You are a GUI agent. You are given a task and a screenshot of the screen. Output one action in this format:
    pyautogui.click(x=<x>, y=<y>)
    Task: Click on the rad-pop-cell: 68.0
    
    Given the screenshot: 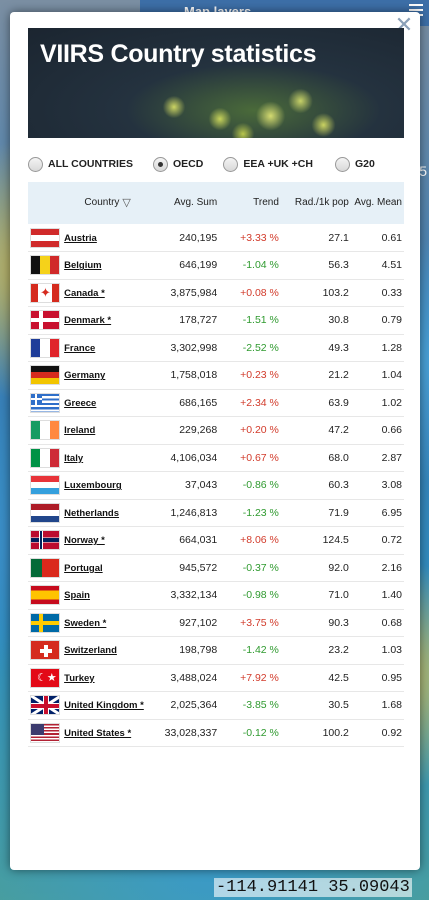 What is the action you would take?
    pyautogui.click(x=316, y=458)
    